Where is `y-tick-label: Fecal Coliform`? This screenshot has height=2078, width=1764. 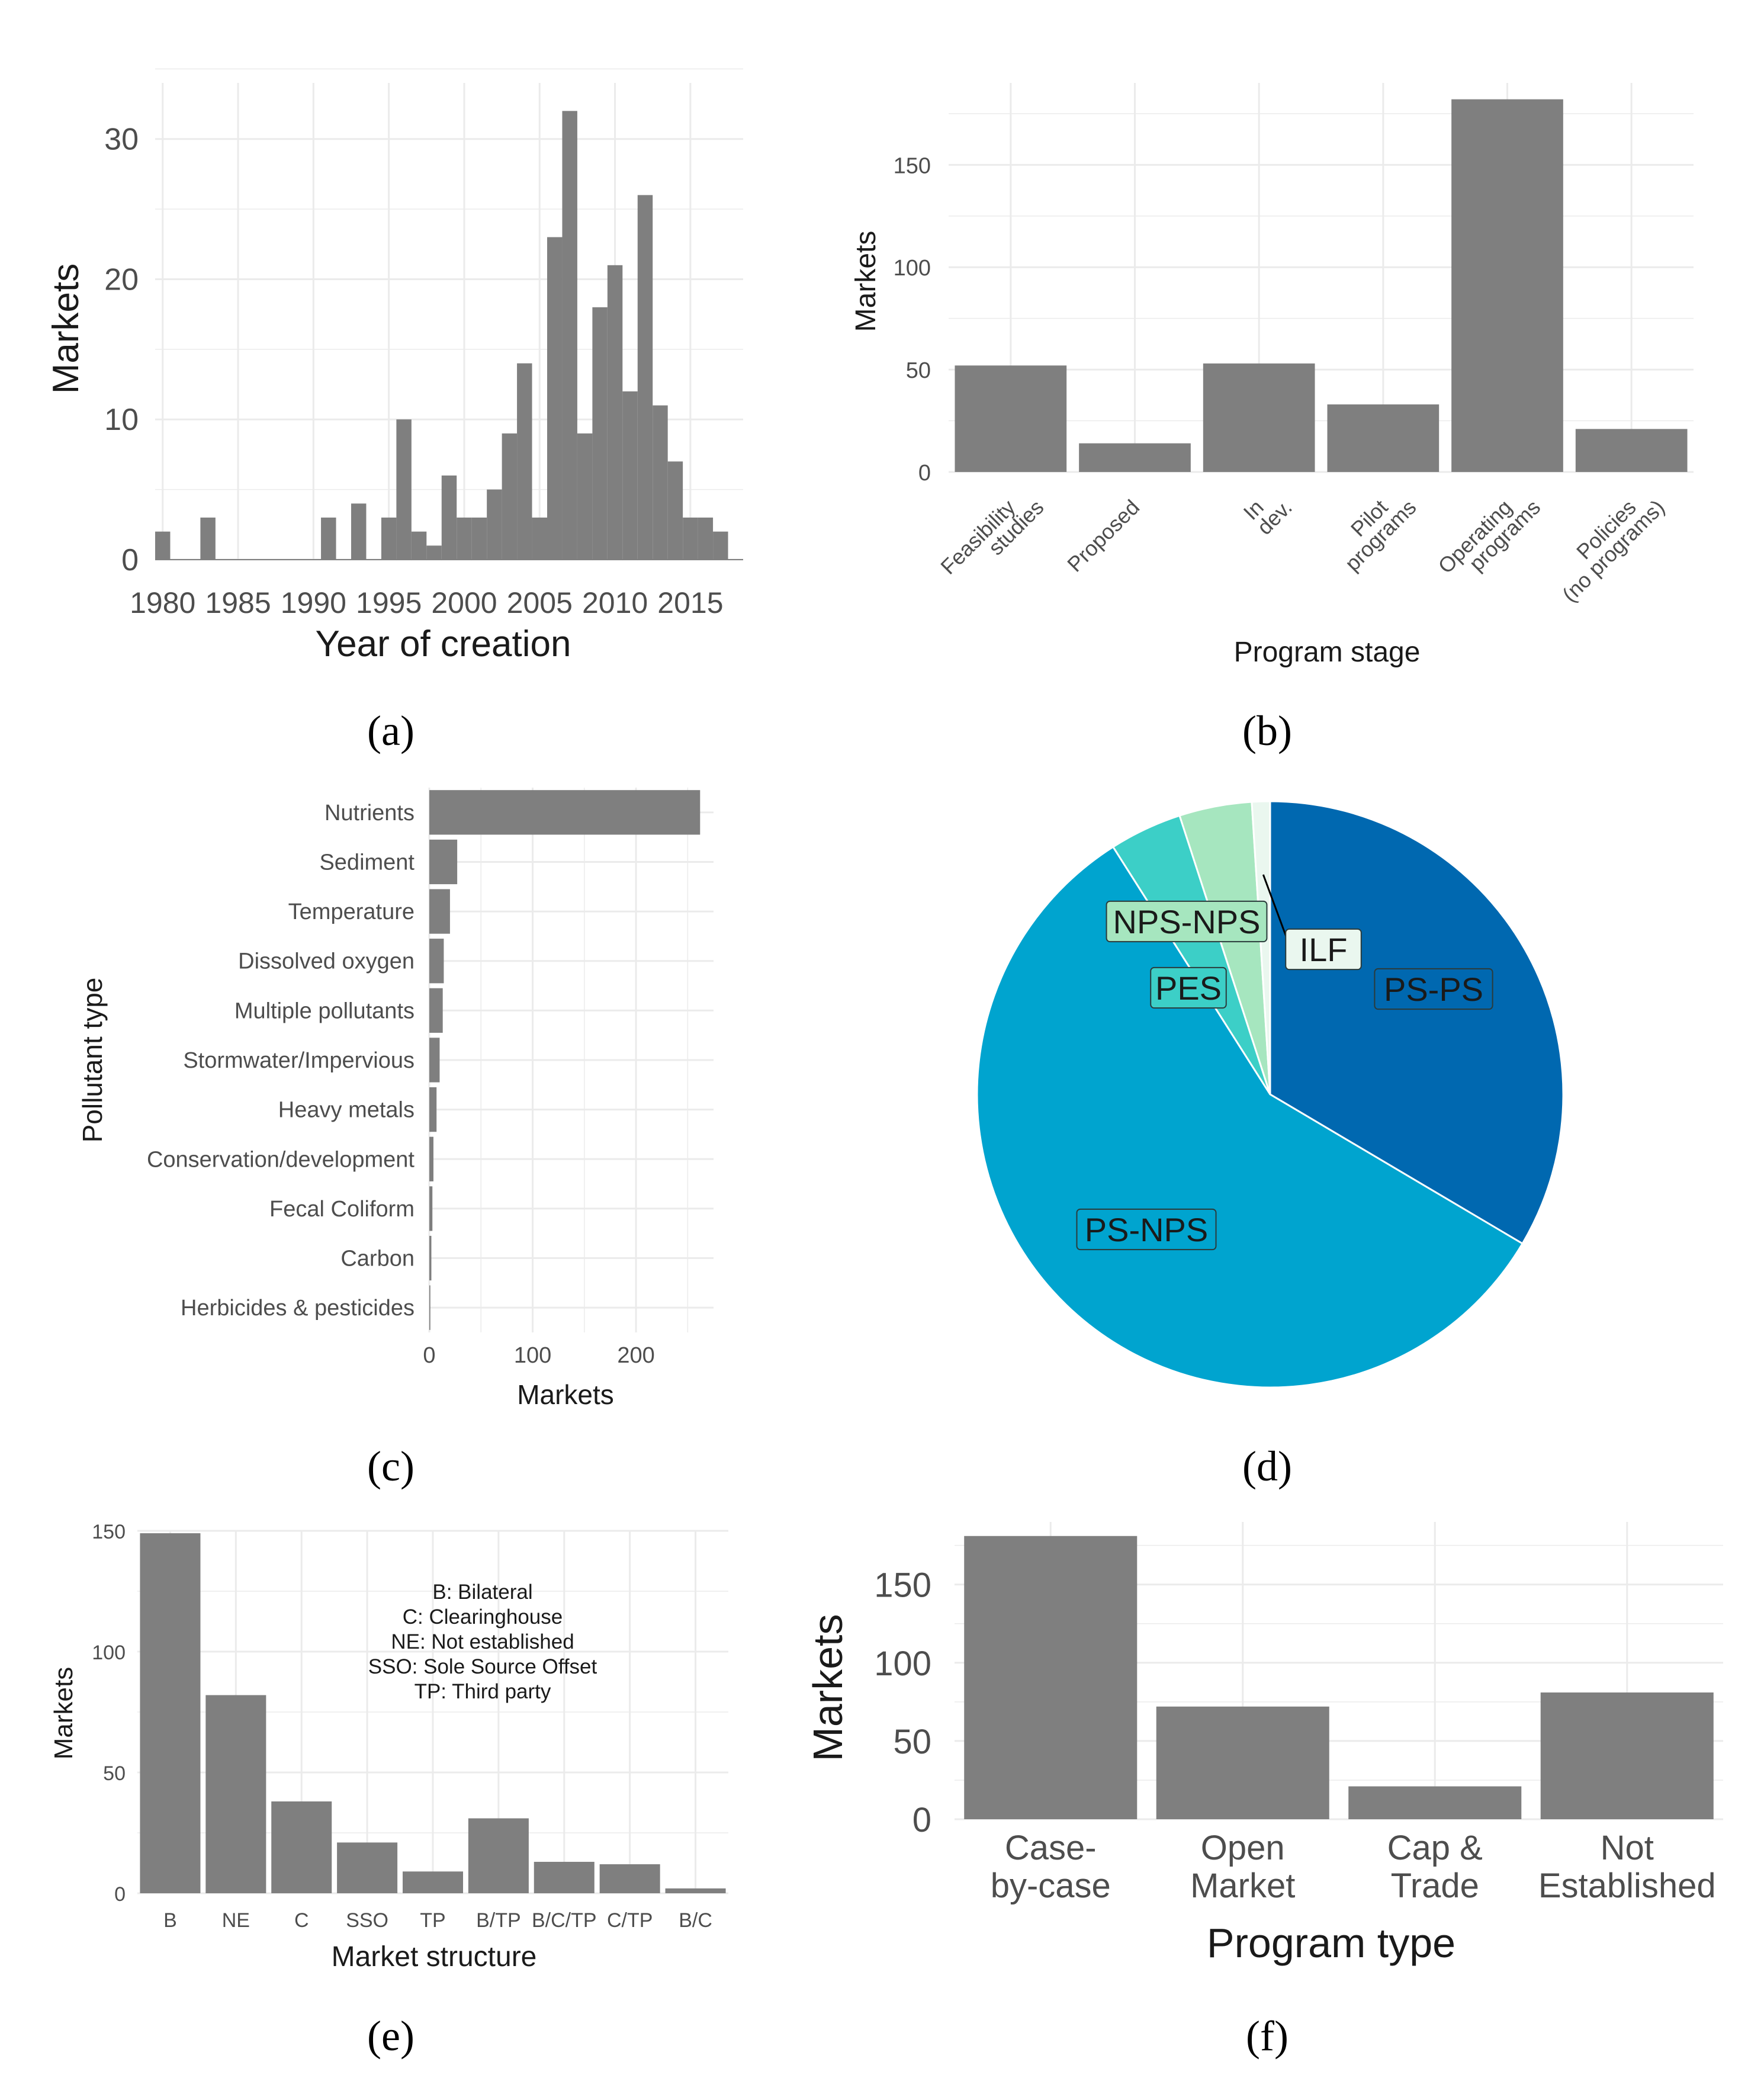 y-tick-label: Fecal Coliform is located at coordinates (342, 1209).